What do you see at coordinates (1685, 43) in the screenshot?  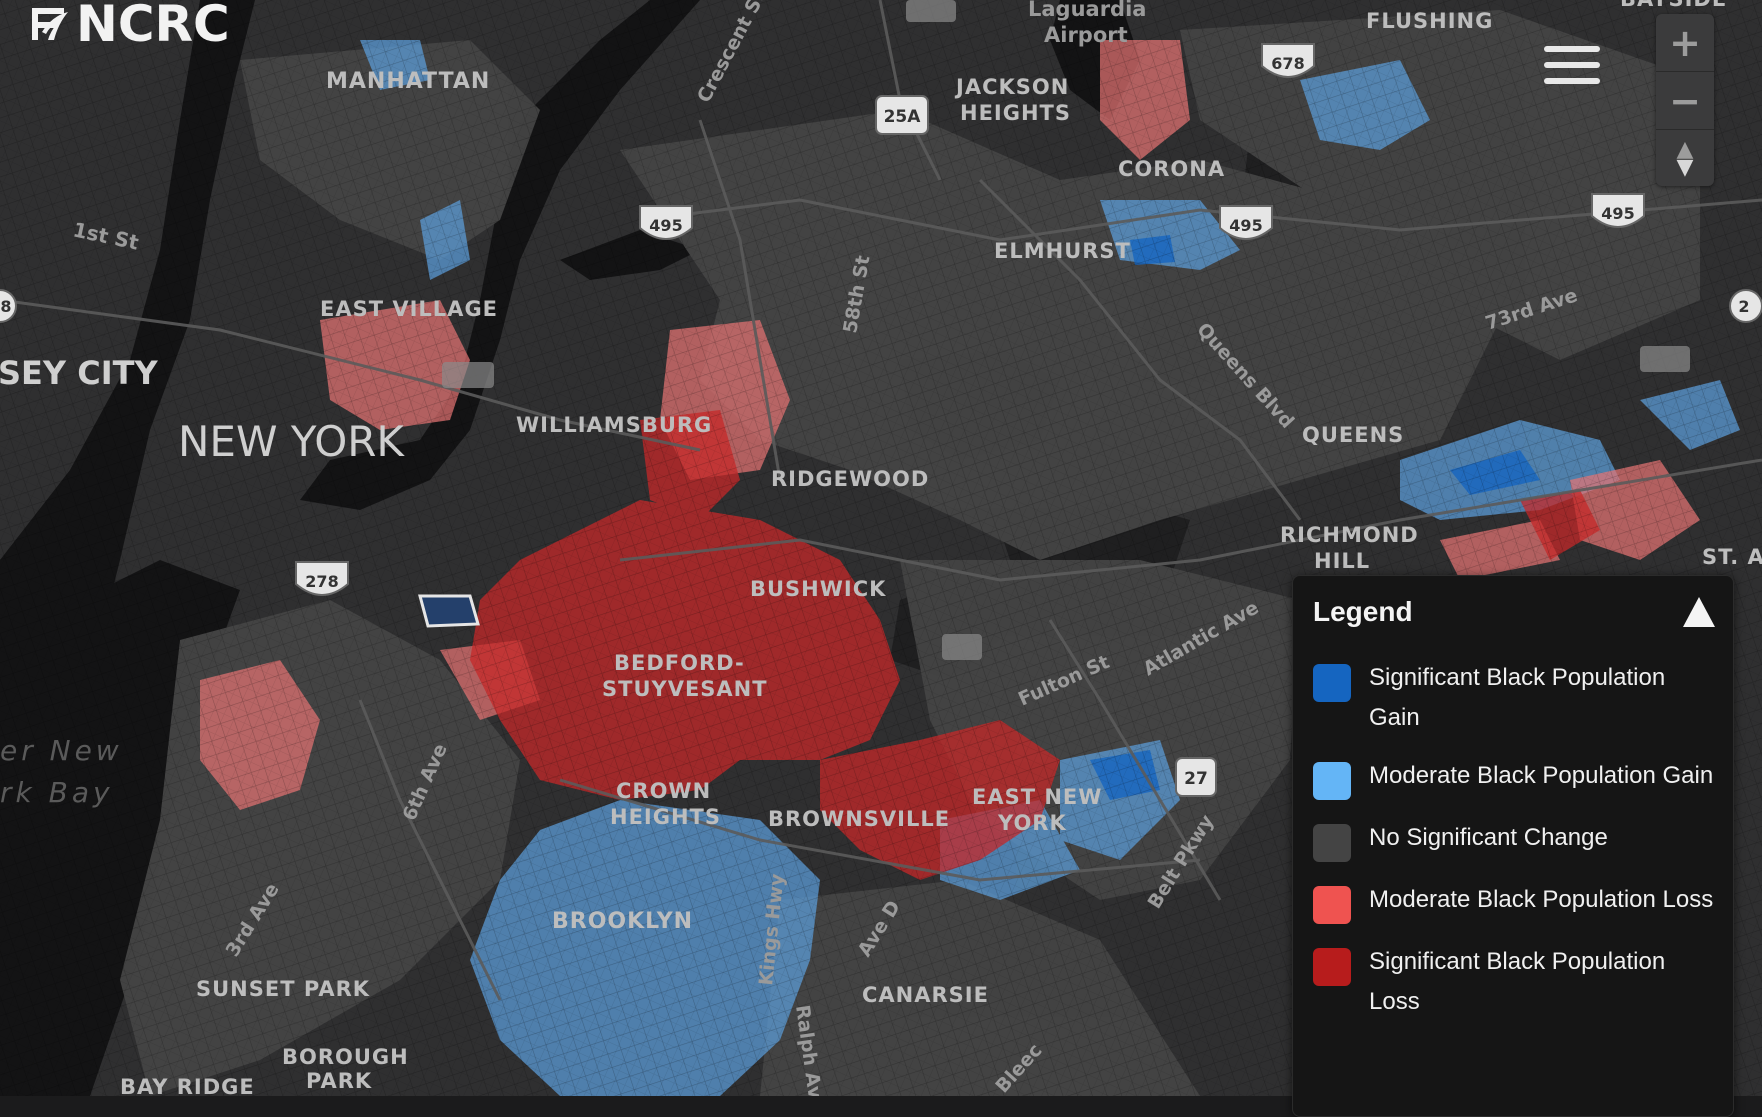 I see `zoom-in-button: +` at bounding box center [1685, 43].